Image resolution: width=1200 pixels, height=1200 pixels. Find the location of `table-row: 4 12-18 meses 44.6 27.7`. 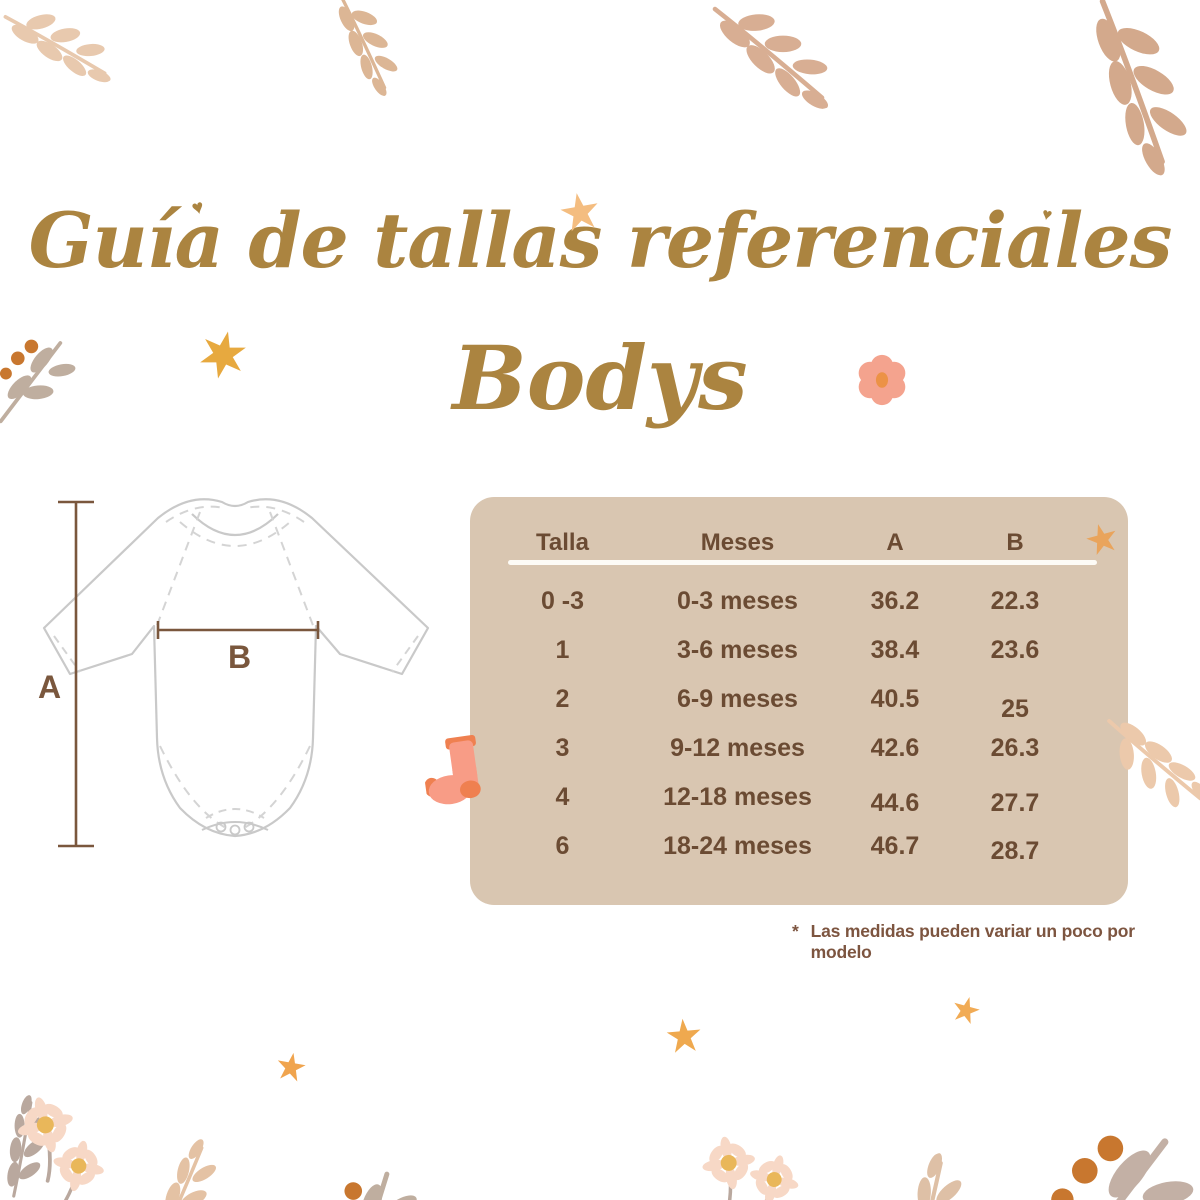

table-row: 4 12-18 meses 44.6 27.7 is located at coordinates (797, 800).